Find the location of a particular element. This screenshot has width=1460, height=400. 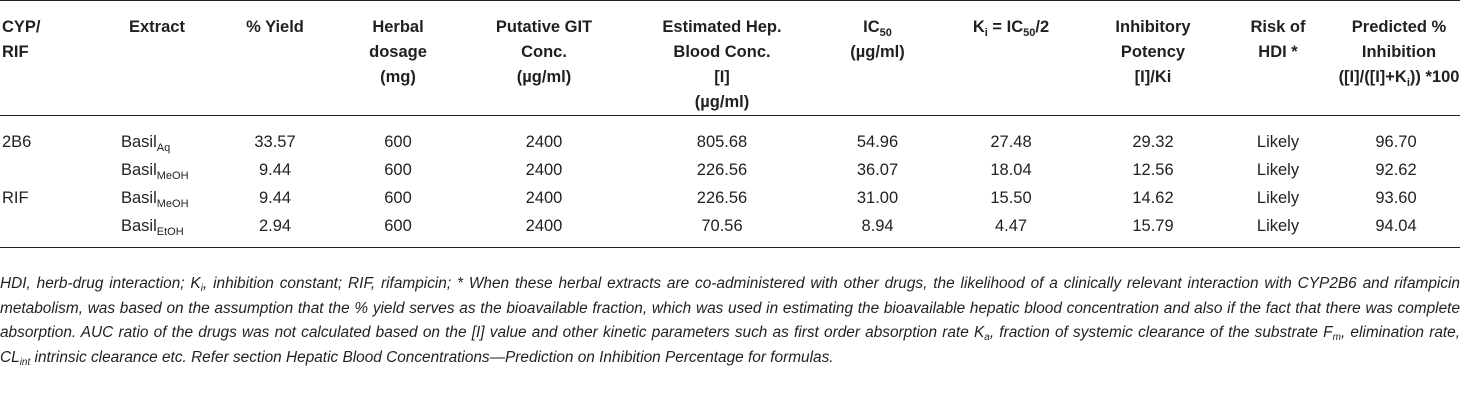

cell-yield: 33.57 is located at coordinates (275, 142).